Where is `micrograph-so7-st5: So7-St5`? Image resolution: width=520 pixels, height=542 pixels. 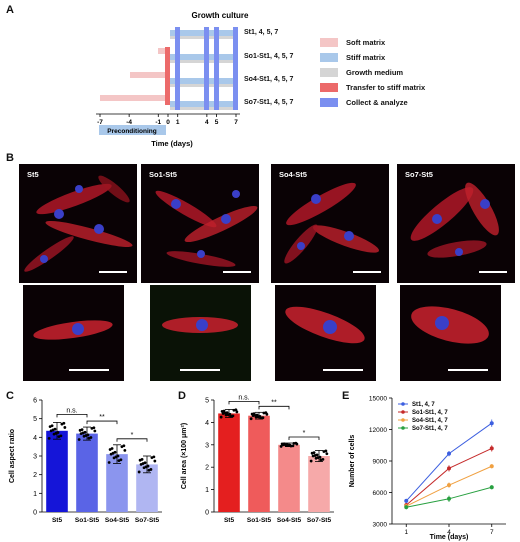 micrograph-so7-st5: So7-St5 is located at coordinates (456, 223).